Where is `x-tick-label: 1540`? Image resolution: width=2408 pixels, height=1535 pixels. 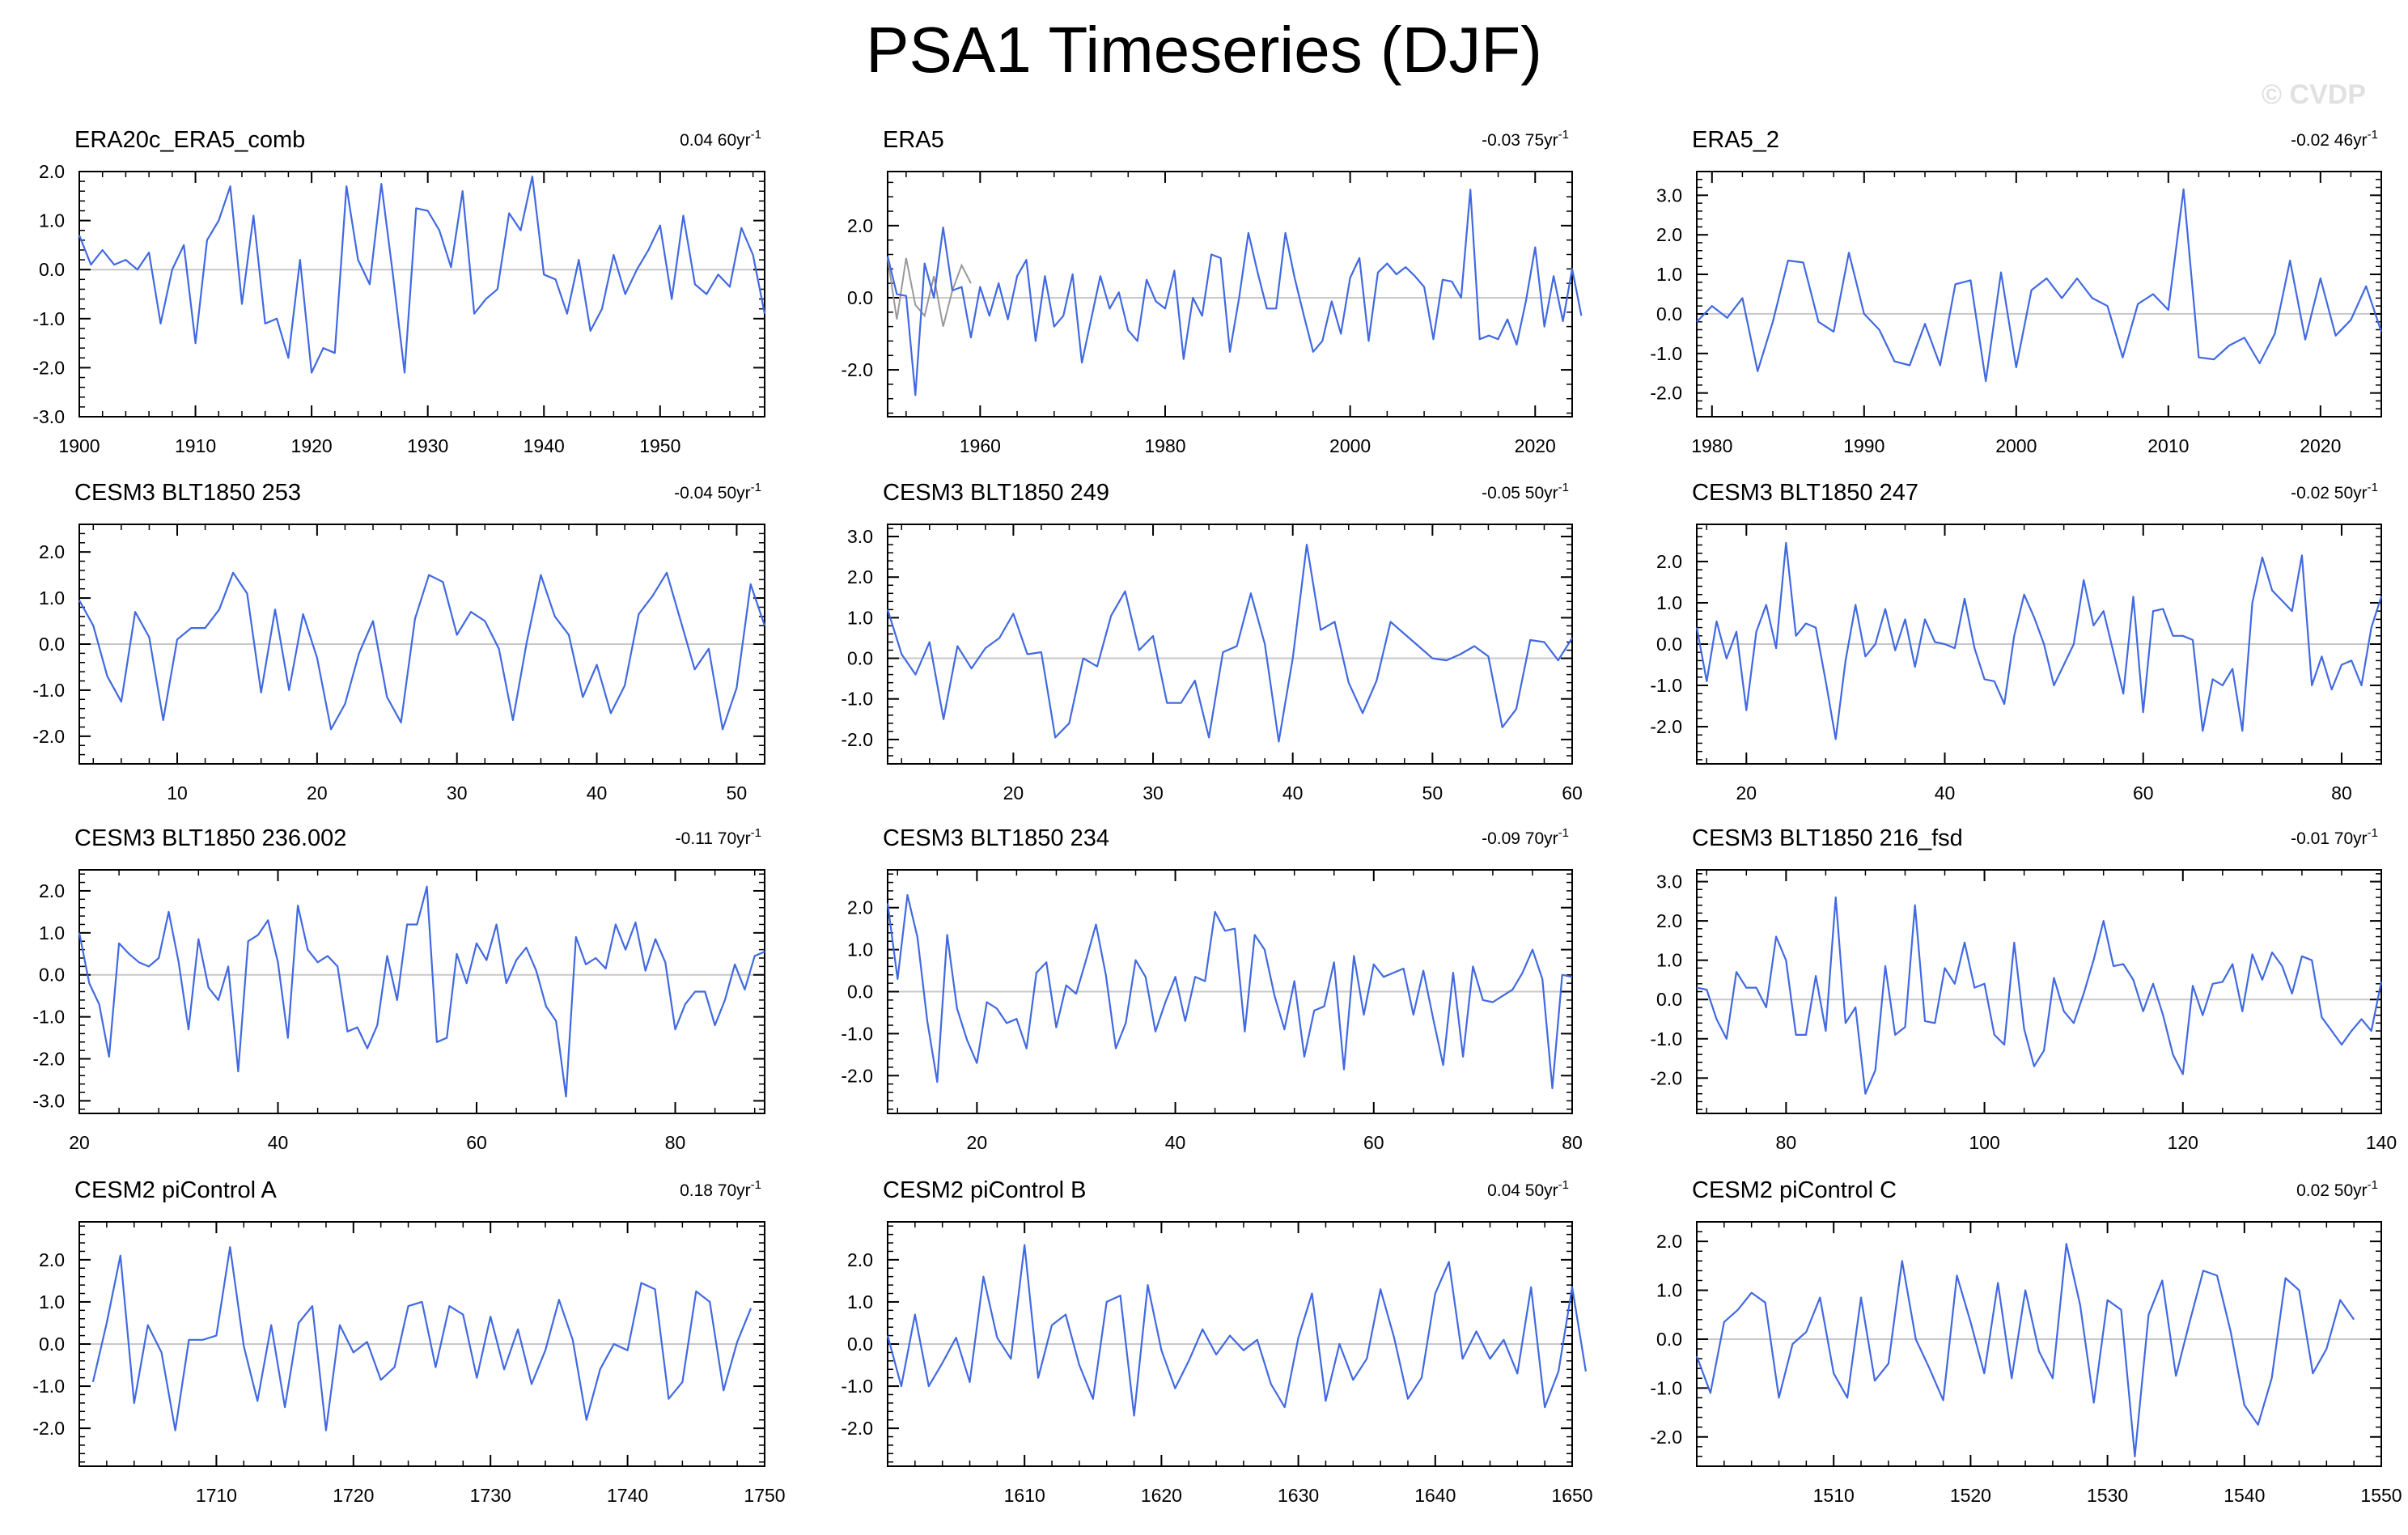
x-tick-label: 1540 is located at coordinates (2244, 1495).